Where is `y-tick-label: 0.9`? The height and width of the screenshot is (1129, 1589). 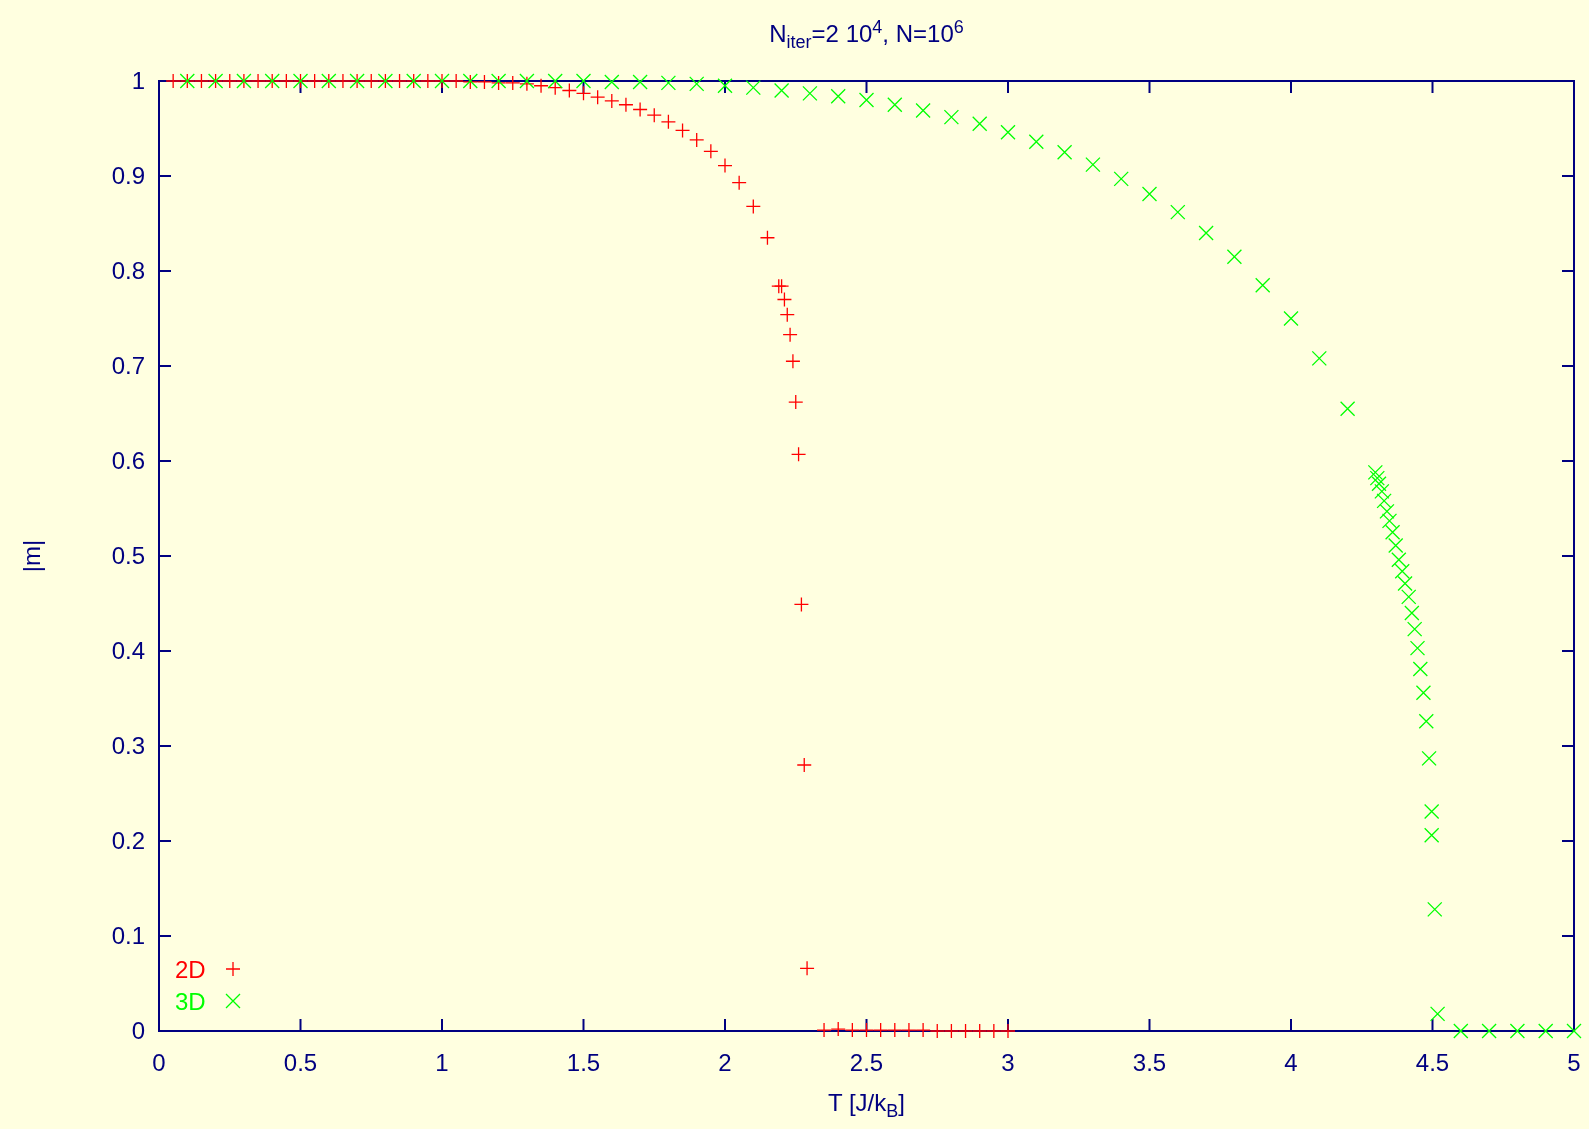
y-tick-label: 0.9 is located at coordinates (128, 175).